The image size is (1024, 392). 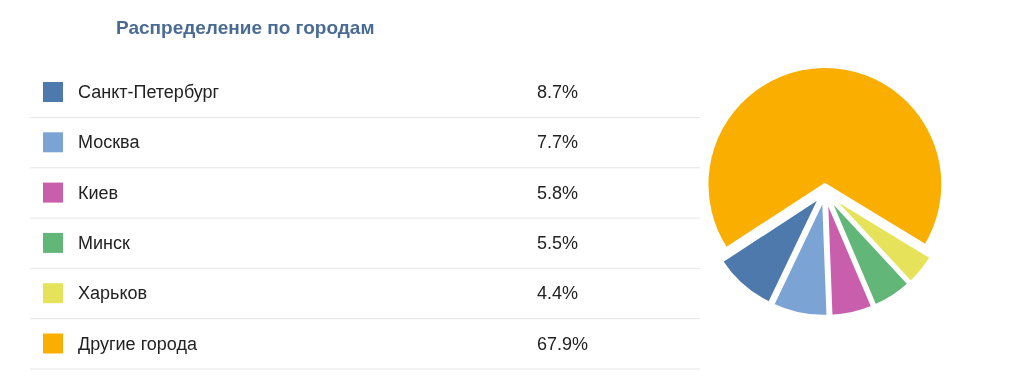 I want to click on legend-label: Харьков, so click(x=113, y=293).